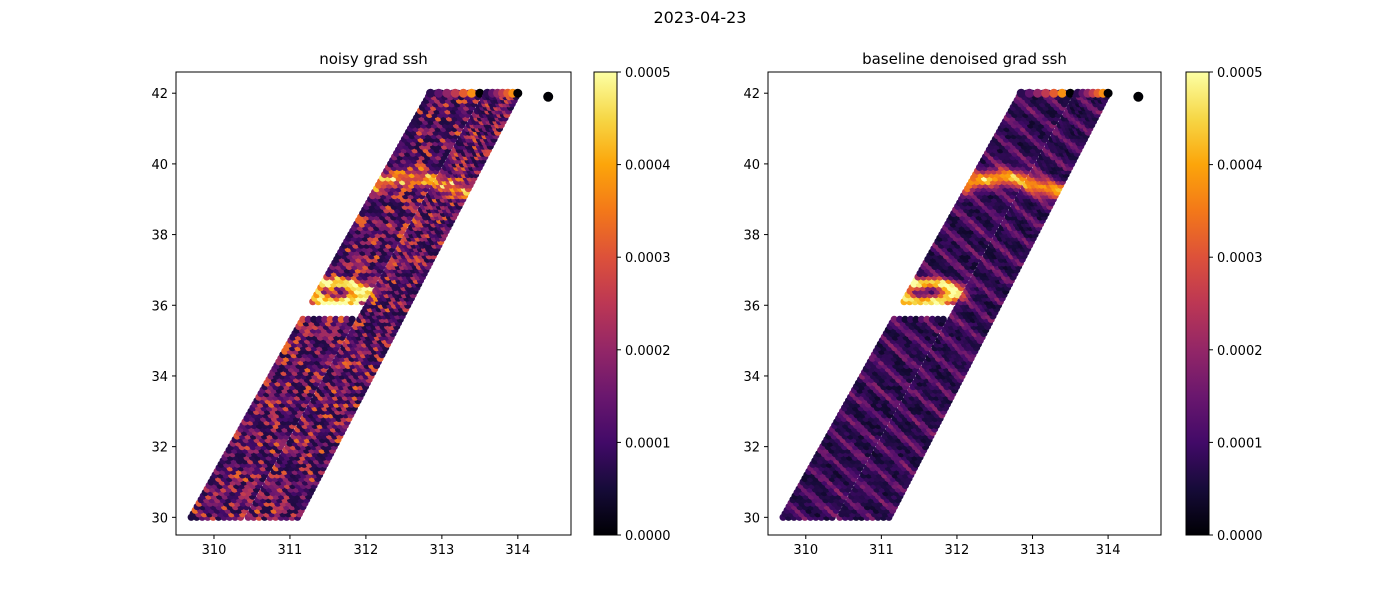 This screenshot has height=600, width=1400. What do you see at coordinates (964, 59) in the screenshot?
I see `panel-title: baseline denoised grad ssh` at bounding box center [964, 59].